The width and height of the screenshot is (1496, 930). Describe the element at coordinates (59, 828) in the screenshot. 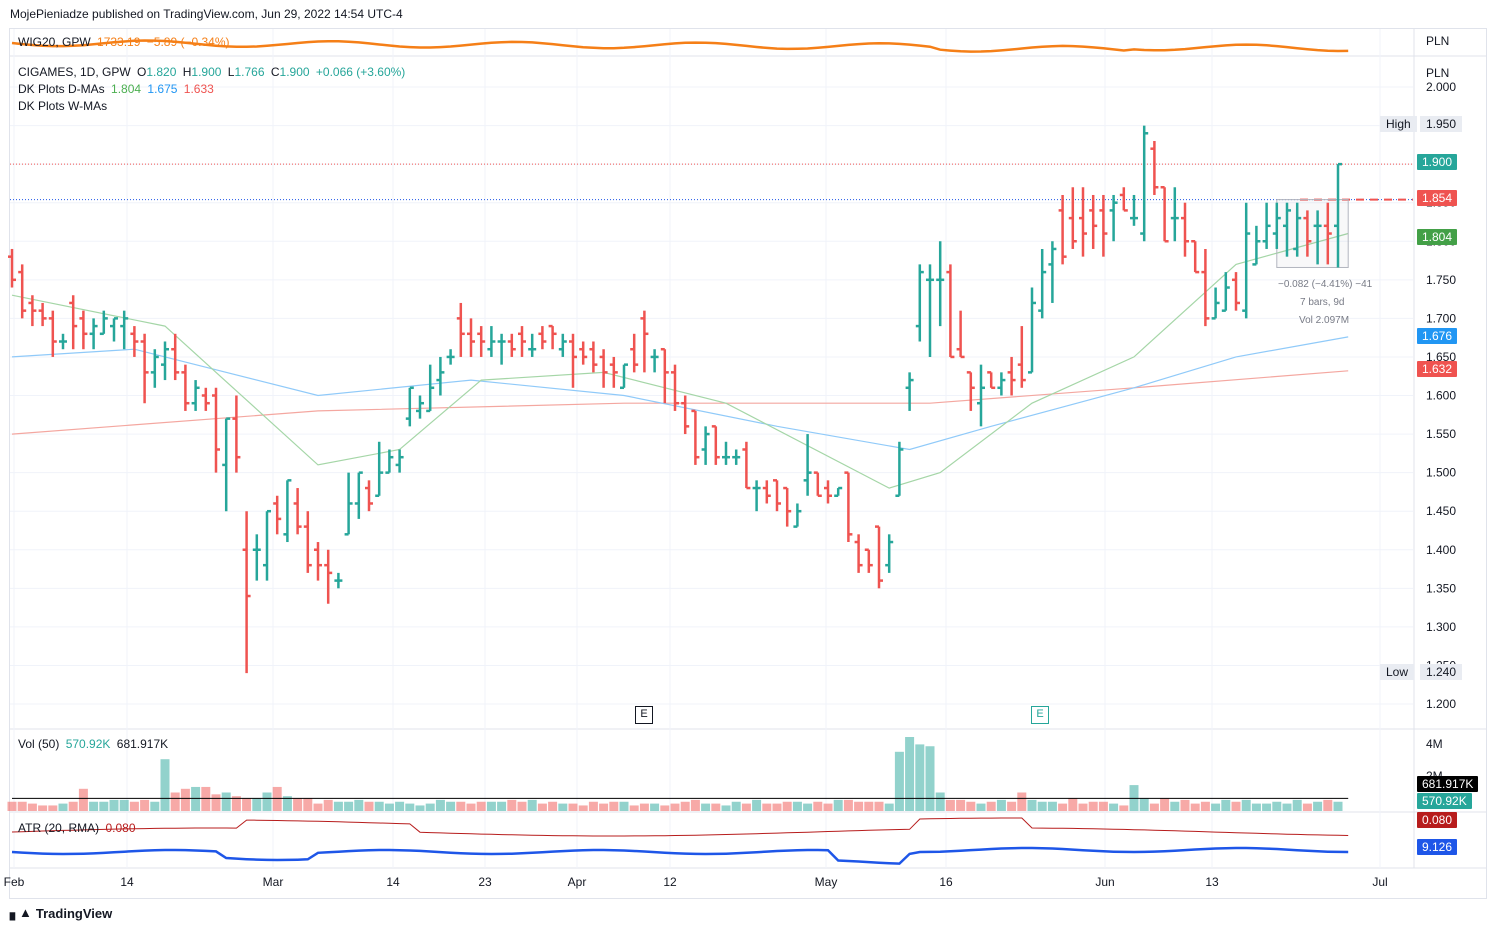

I see `atr-label: ATR (20, RMA)` at that location.